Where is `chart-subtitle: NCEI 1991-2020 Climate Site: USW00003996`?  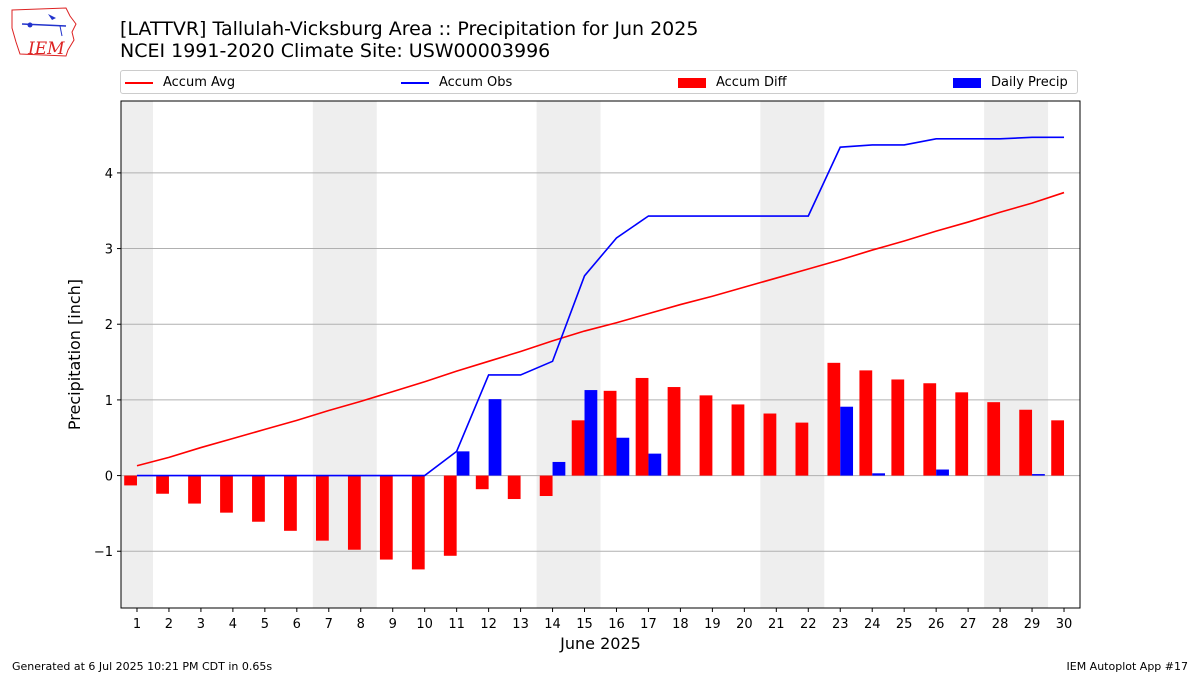
chart-subtitle: NCEI 1991-2020 Climate Site: USW00003996 is located at coordinates (335, 51).